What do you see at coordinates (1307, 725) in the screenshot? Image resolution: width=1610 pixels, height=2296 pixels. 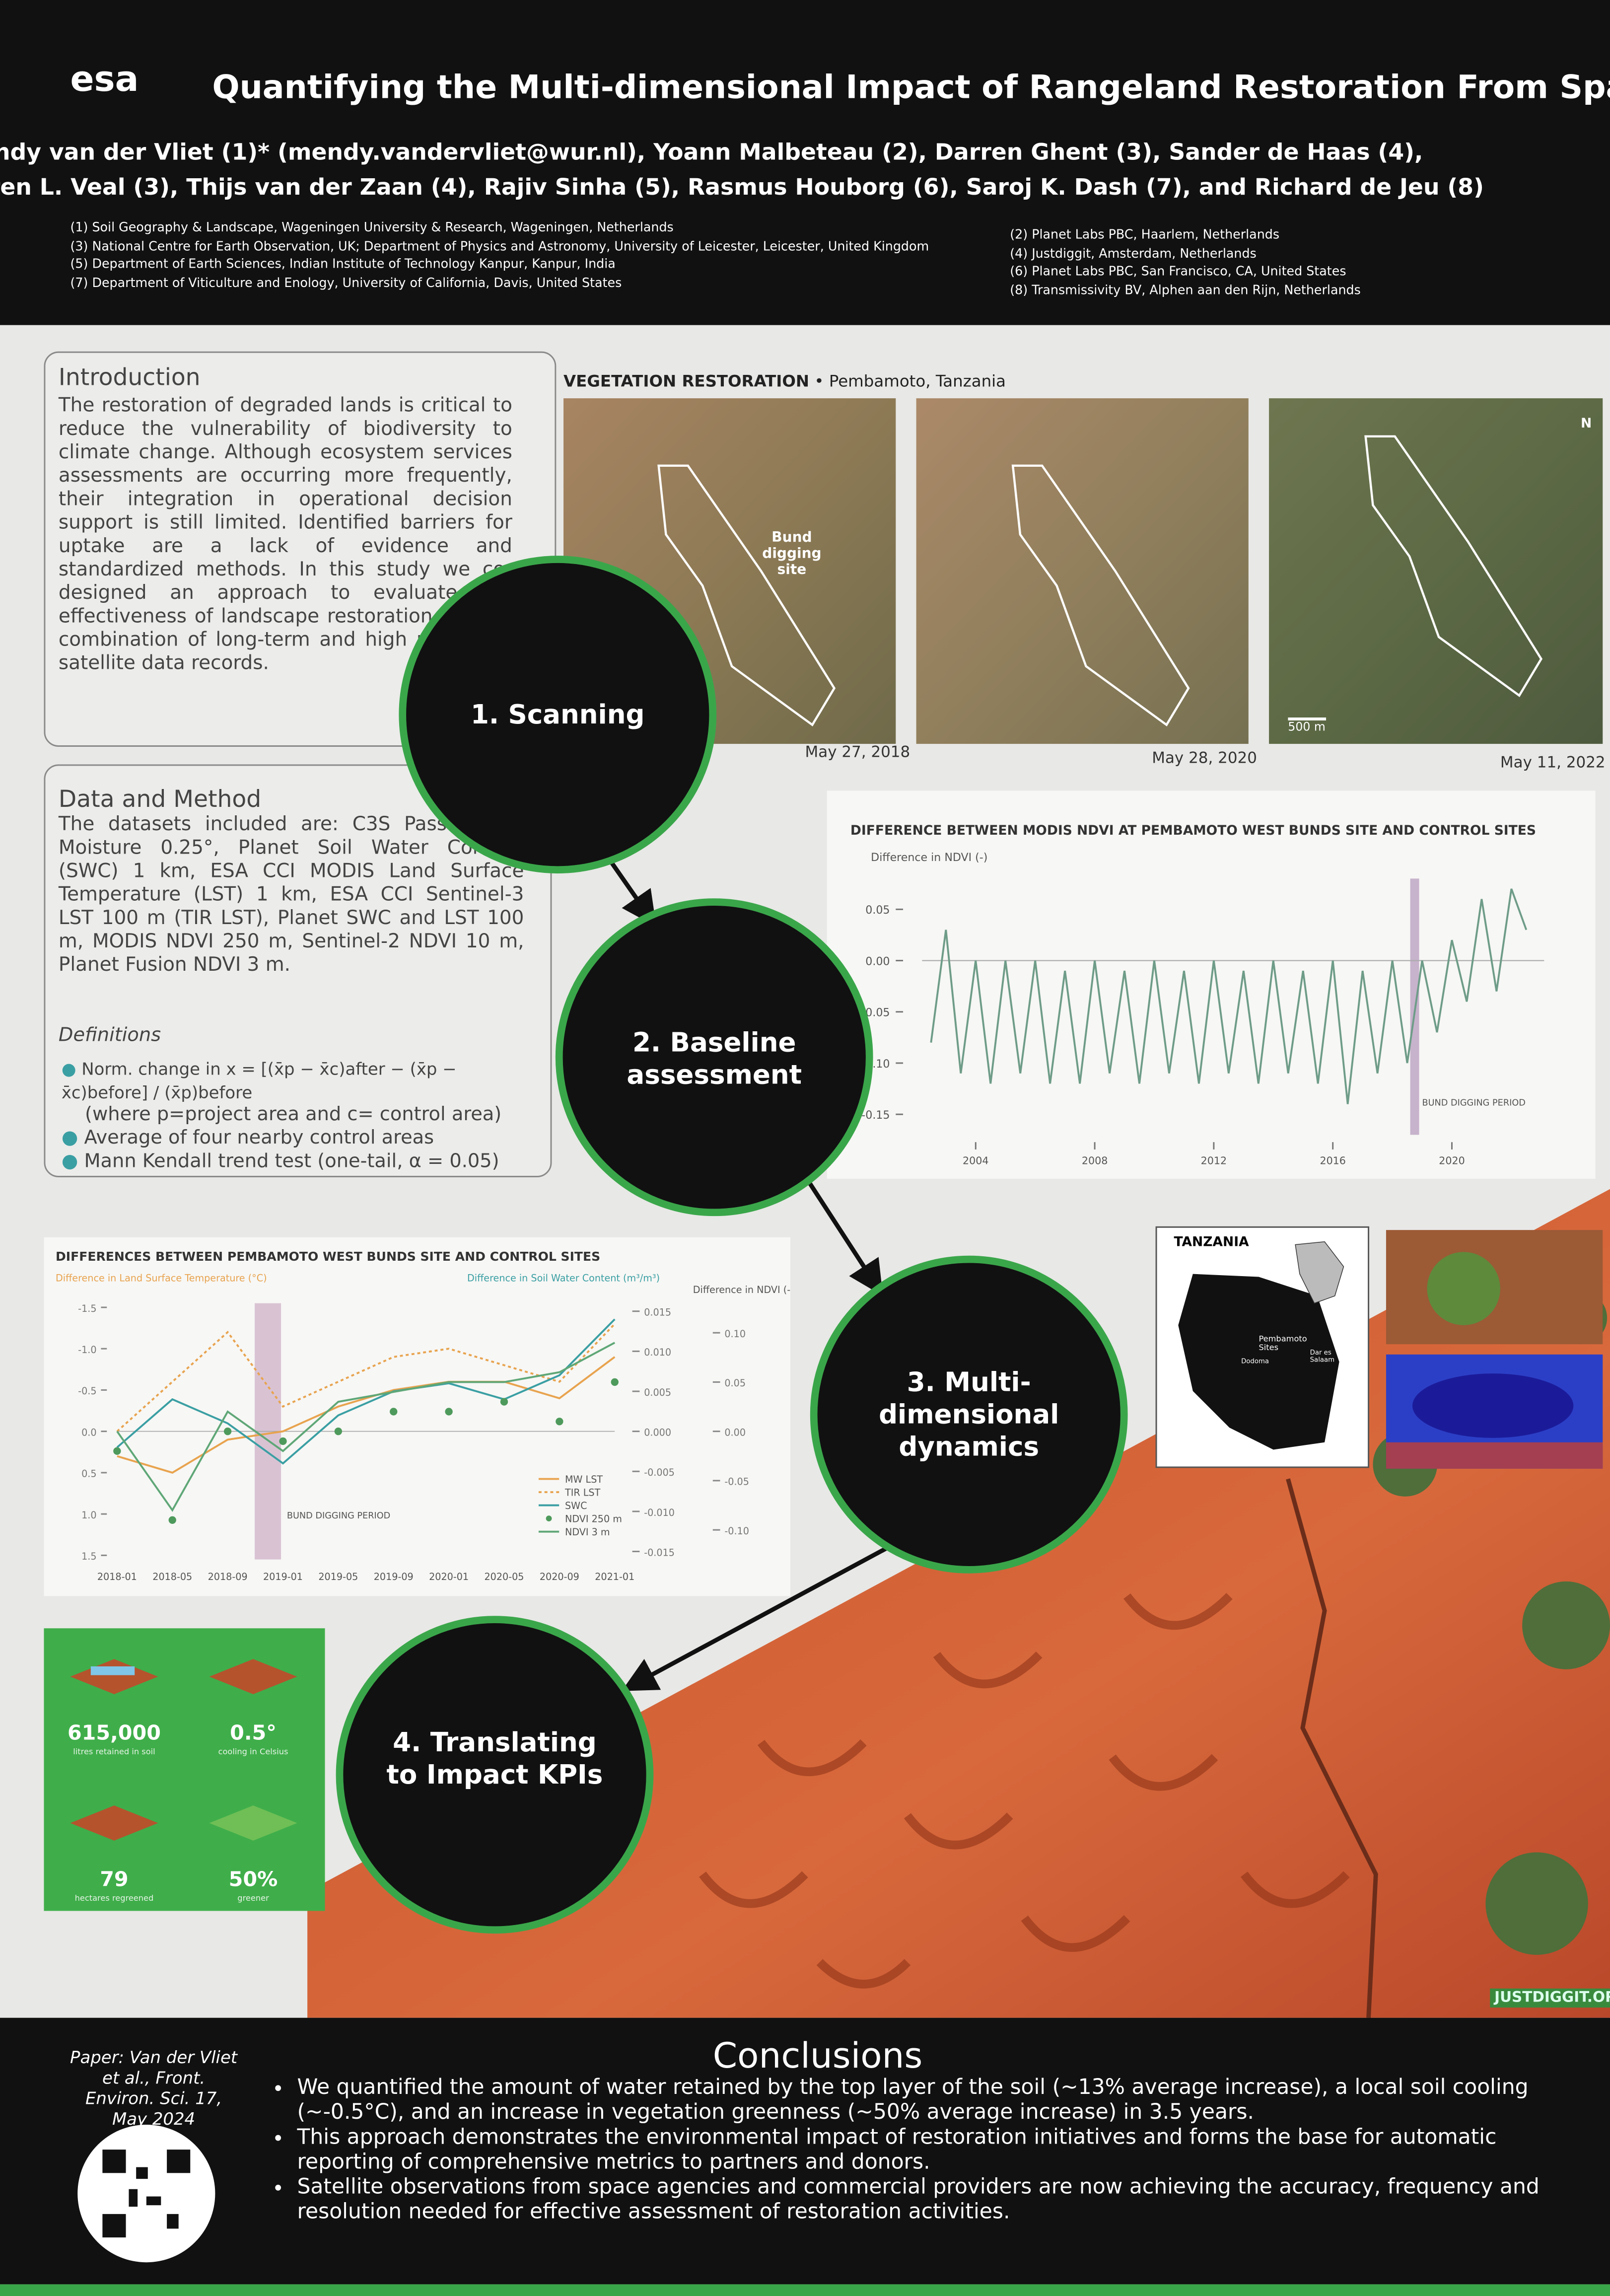 I see `scale-bar: 500 m` at bounding box center [1307, 725].